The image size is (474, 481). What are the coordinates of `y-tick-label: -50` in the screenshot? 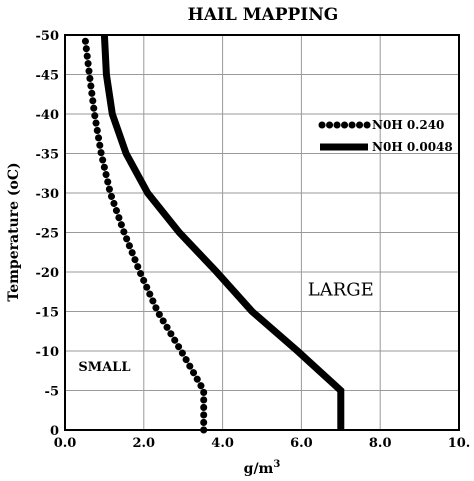 It's located at (48, 36).